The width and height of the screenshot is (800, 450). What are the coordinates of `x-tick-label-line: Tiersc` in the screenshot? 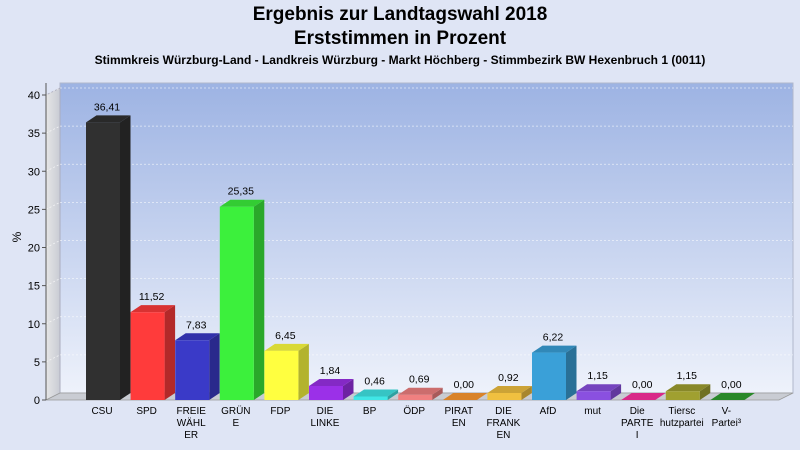 It's located at (681, 411).